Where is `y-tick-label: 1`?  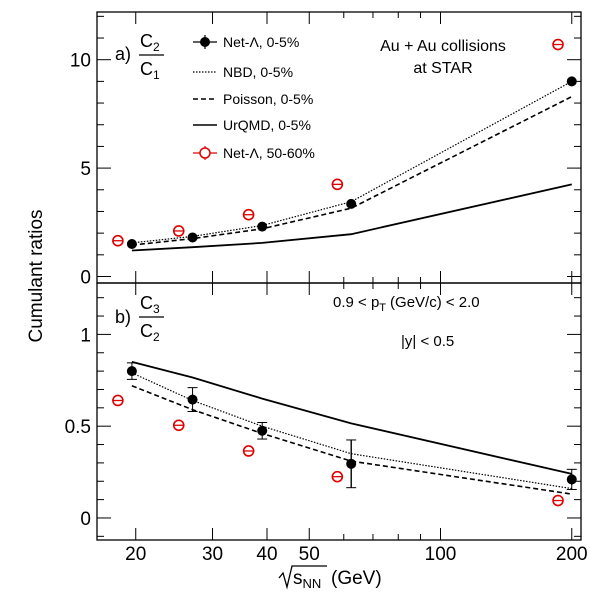 y-tick-label: 1 is located at coordinates (85, 335).